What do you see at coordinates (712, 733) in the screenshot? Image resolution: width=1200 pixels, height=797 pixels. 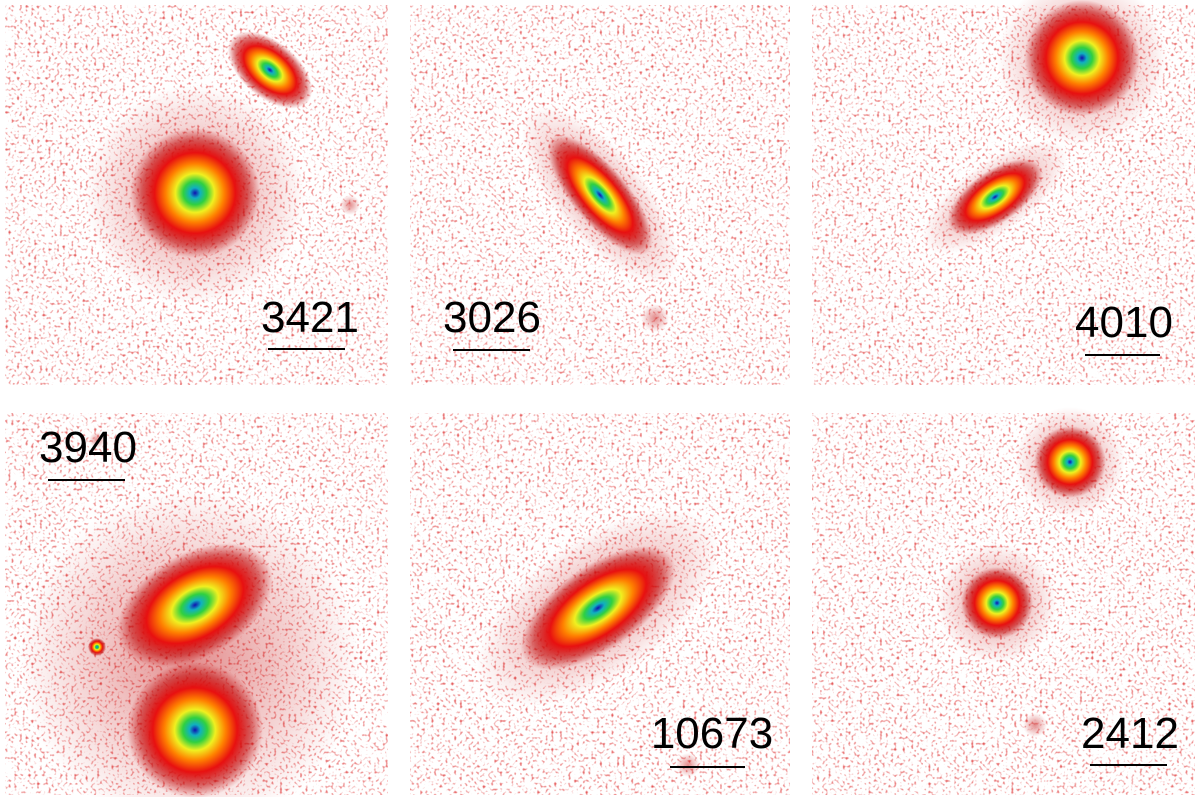 I see `panel-label: 10673` at bounding box center [712, 733].